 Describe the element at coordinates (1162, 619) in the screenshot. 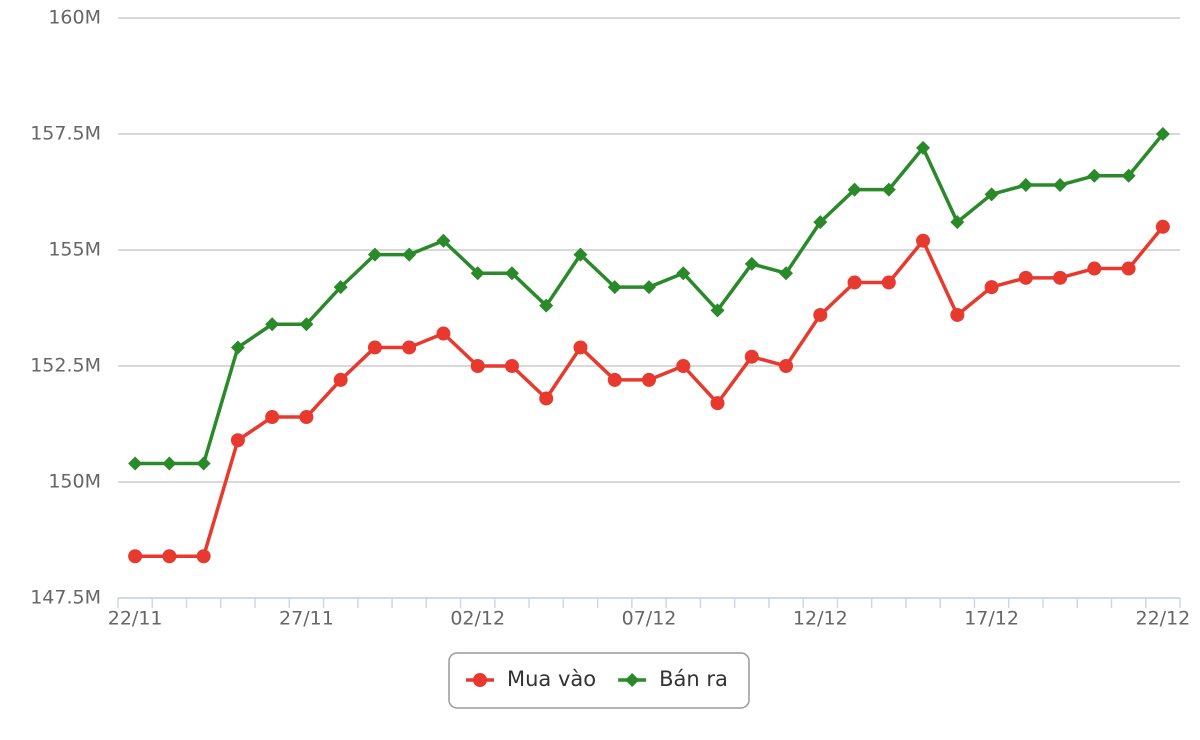

I see `x-tick-label: 22/12` at that location.